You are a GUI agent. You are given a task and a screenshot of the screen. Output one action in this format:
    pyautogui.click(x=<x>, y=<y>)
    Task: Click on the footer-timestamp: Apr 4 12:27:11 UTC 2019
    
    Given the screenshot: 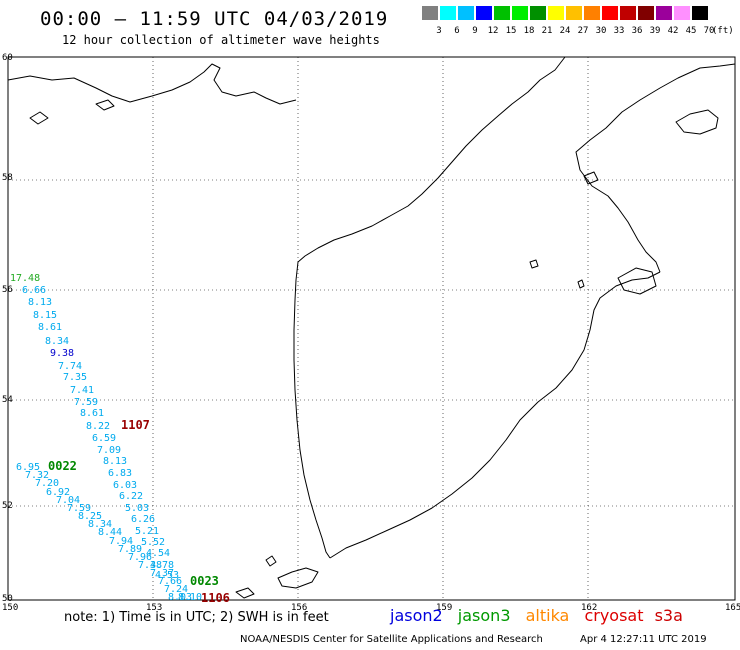 What is the action you would take?
    pyautogui.click(x=643, y=639)
    